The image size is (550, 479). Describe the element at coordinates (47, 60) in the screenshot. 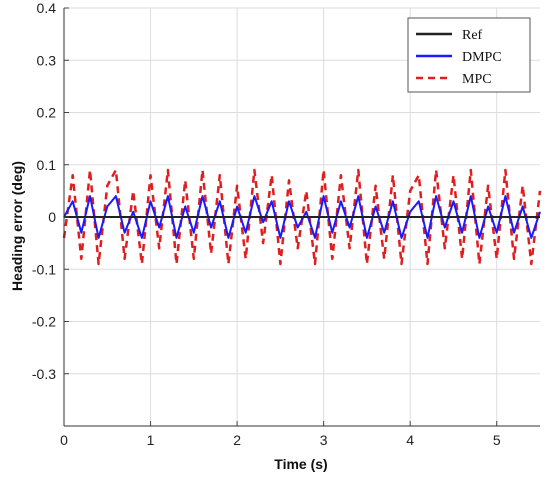

I see `y-tick-label: 0.3` at that location.